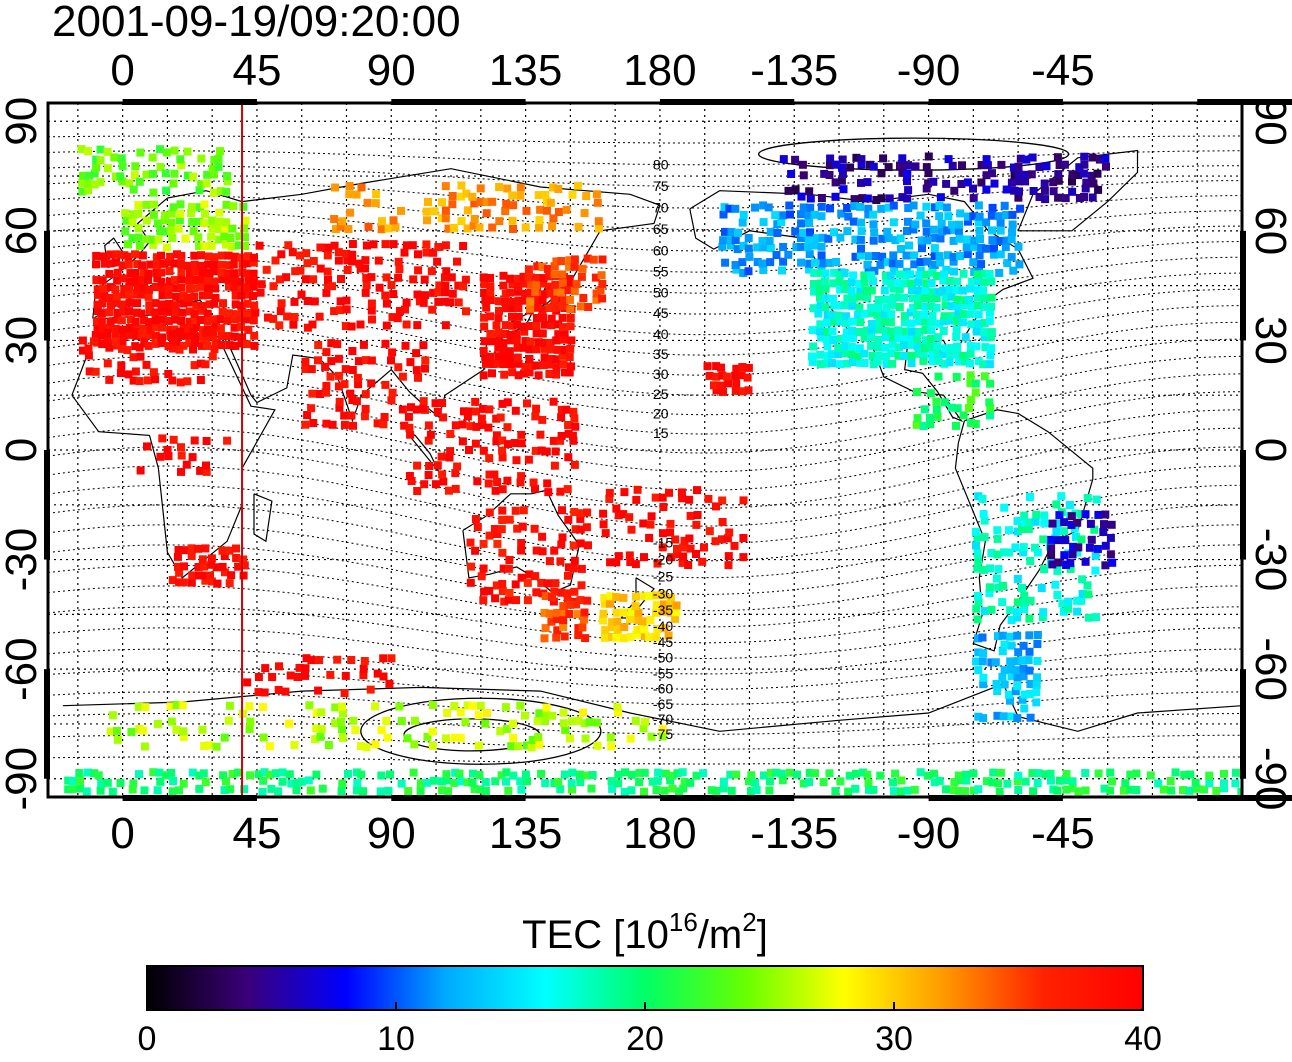 This screenshot has width=1292, height=1062. What do you see at coordinates (661, 229) in the screenshot?
I see `isoline-label: 65` at bounding box center [661, 229].